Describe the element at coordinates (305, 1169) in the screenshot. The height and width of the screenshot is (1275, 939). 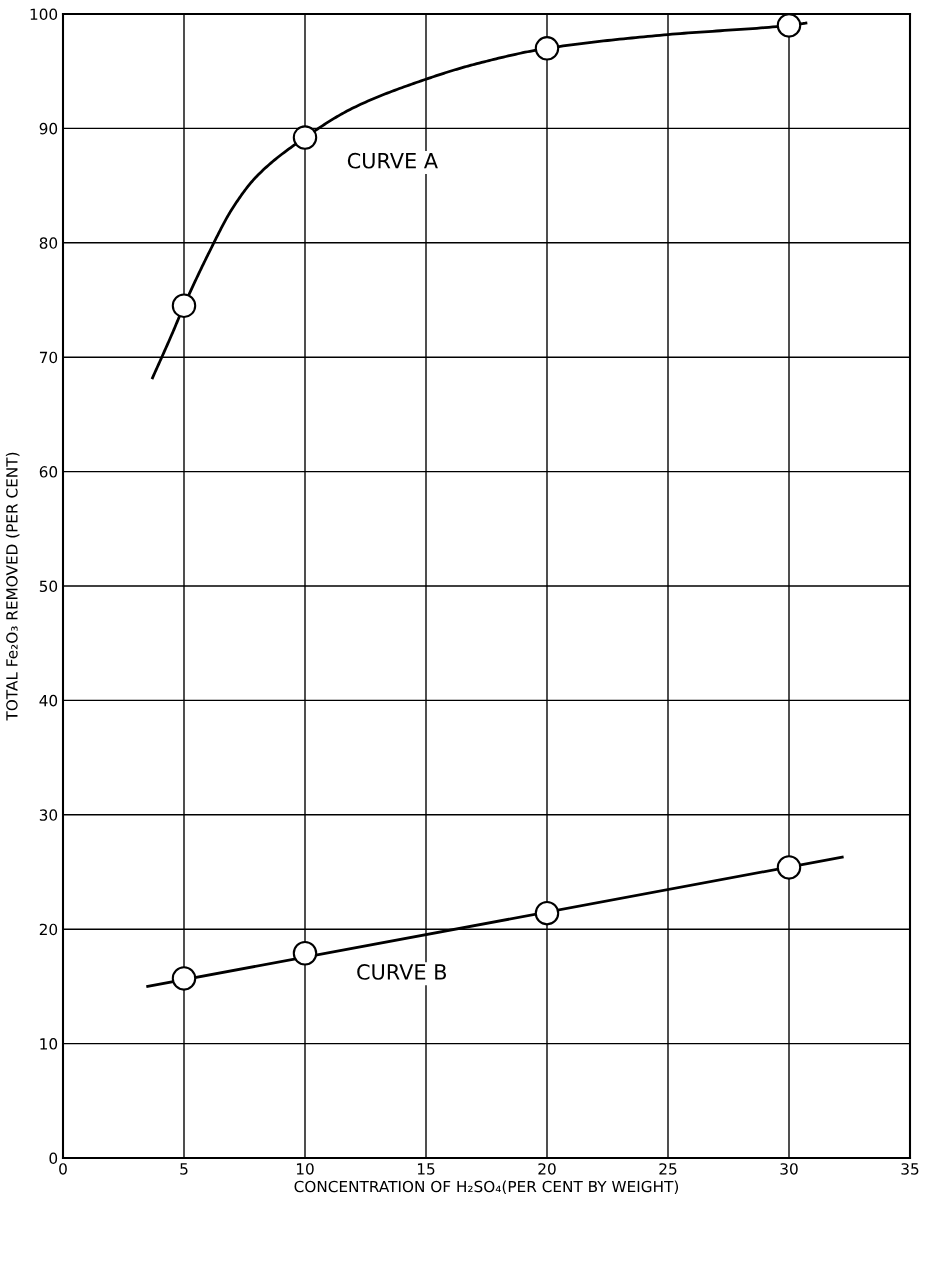
I see `x-tick-label: 10` at that location.